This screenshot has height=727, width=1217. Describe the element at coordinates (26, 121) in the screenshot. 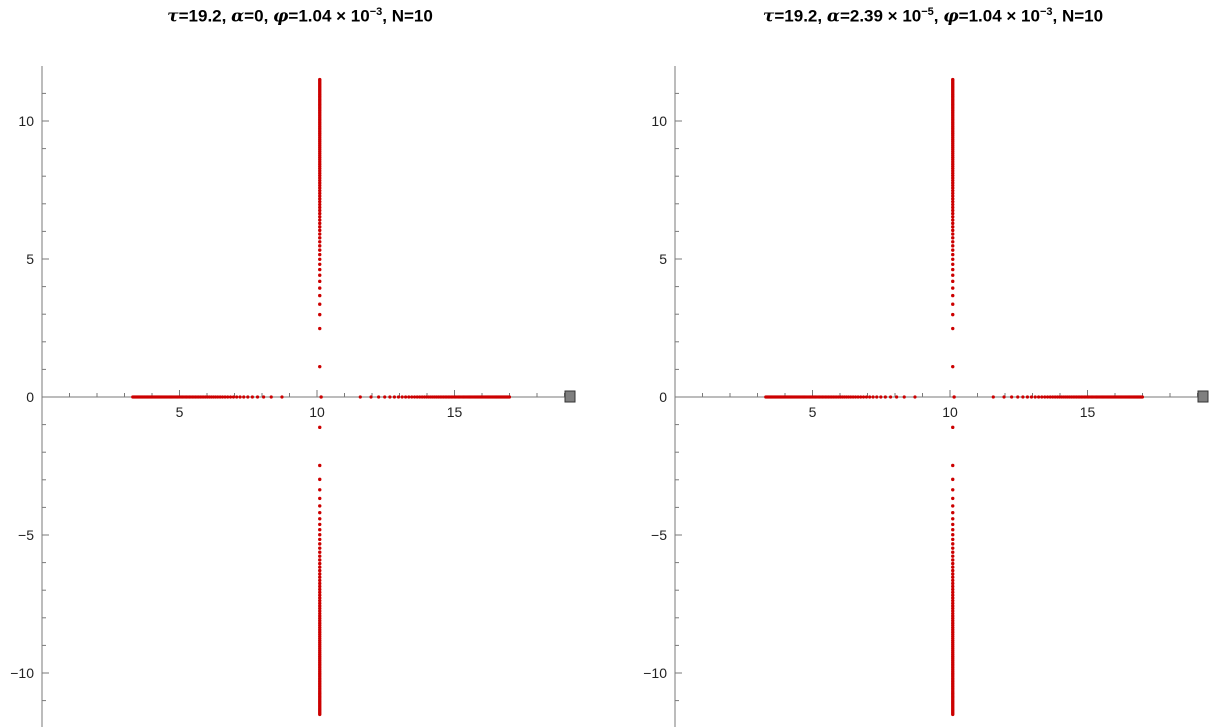

I see `y-tick-label: 10` at that location.